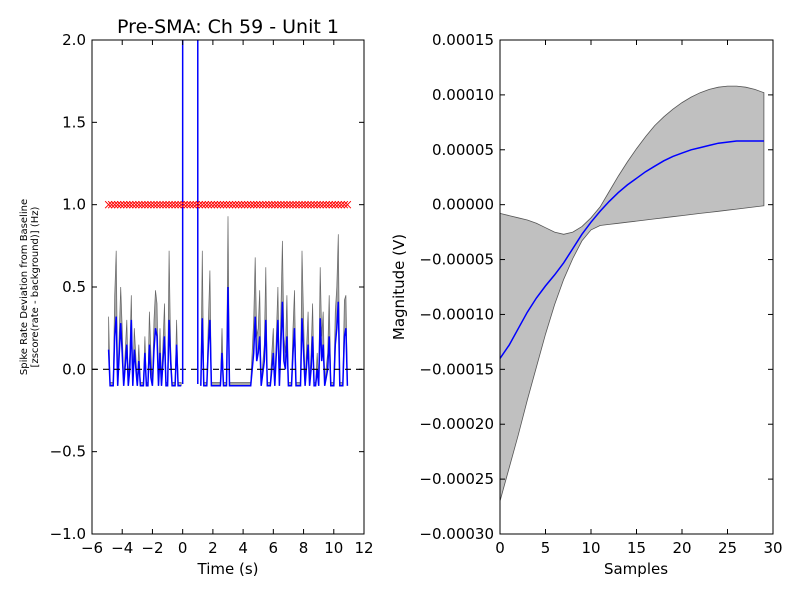 Image resolution: width=800 pixels, height=600 pixels. Describe the element at coordinates (304, 548) in the screenshot. I see `x-tick-label: 8` at that location.